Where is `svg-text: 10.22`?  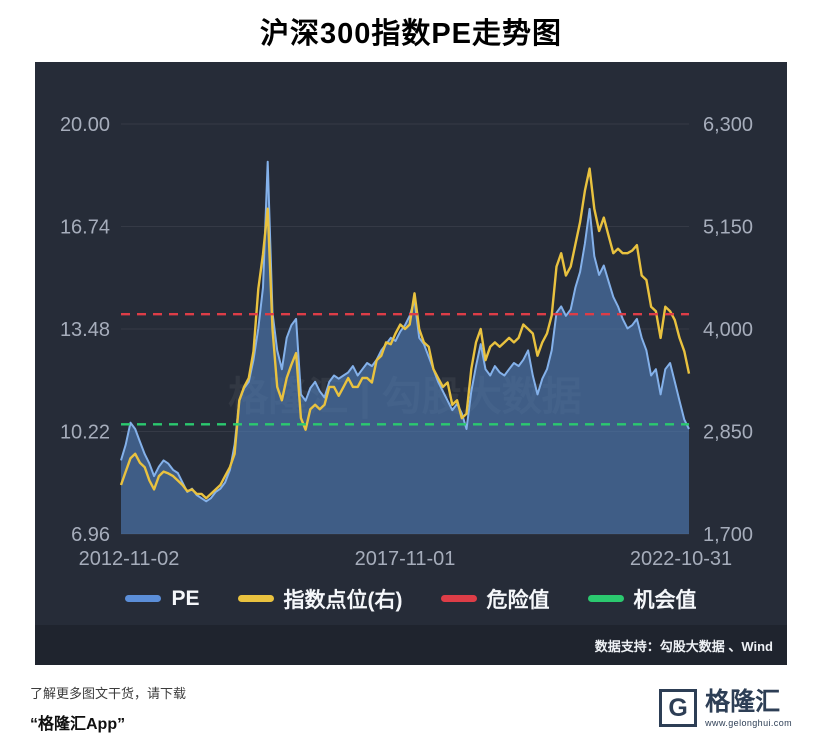 svg-text: 10.22 is located at coordinates (85, 433).